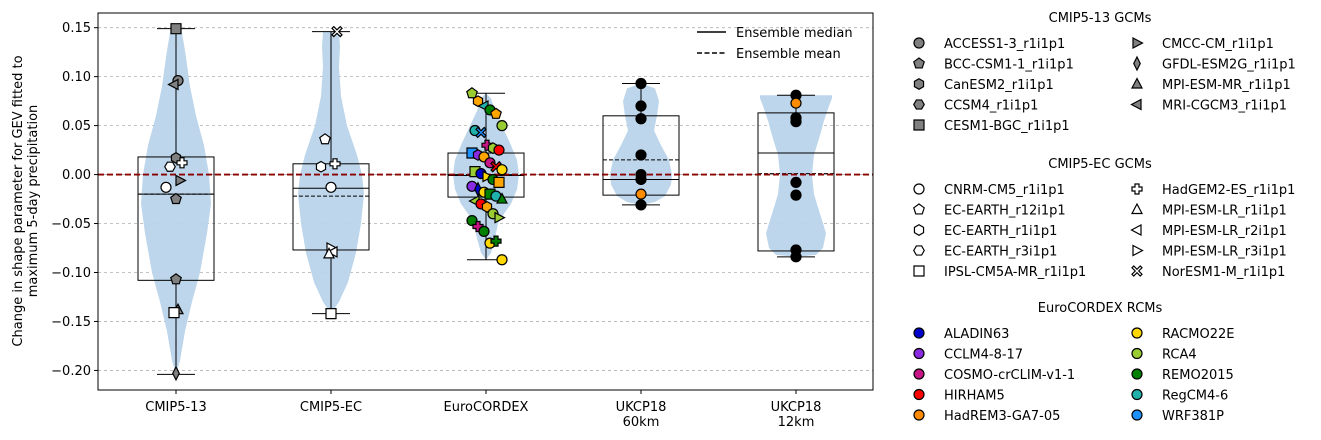  I want to click on y-tick-label: −0.20, so click(71, 371).